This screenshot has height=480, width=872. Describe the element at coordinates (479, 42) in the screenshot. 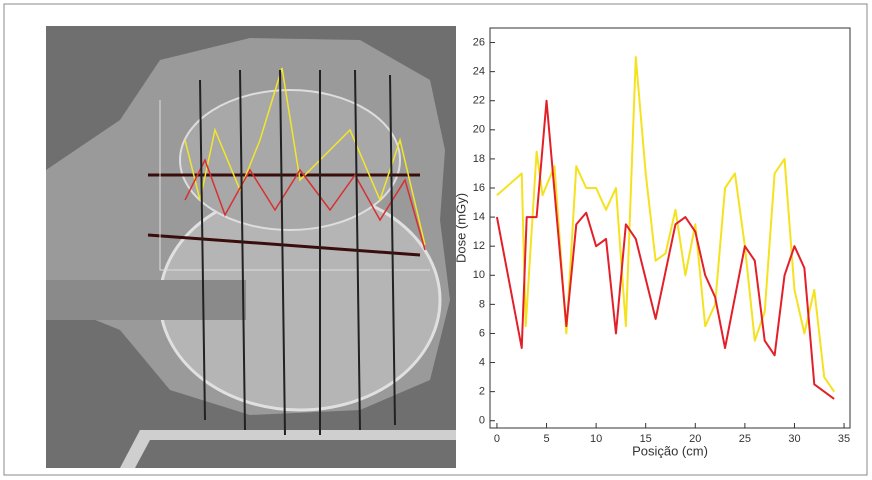

I see `y-tick-label: 26` at that location.